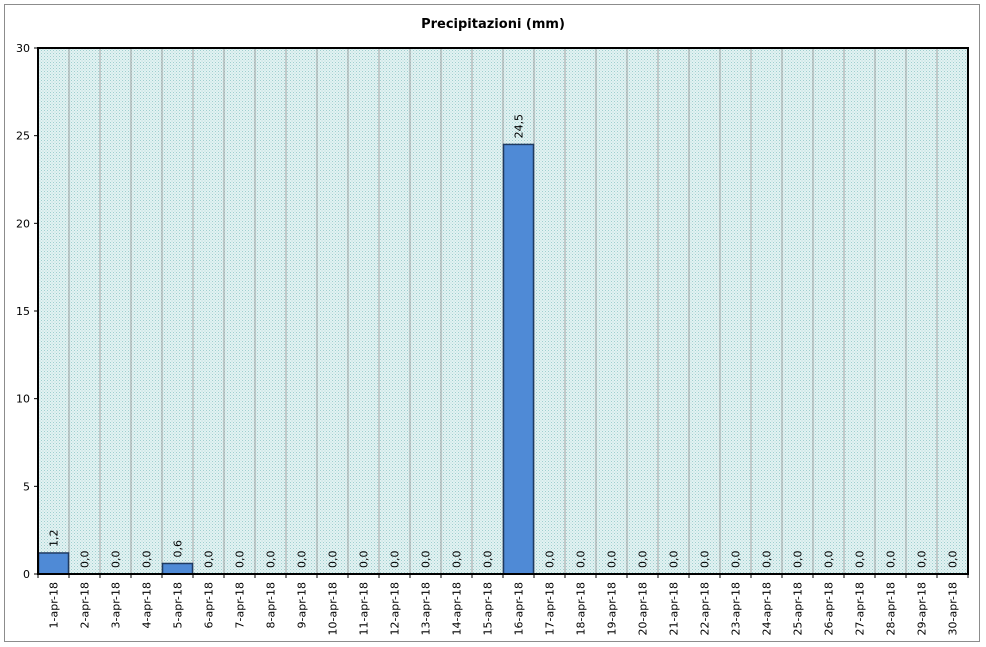  What do you see at coordinates (891, 608) in the screenshot?
I see `x-tick-label: 28-apr-18` at bounding box center [891, 608].